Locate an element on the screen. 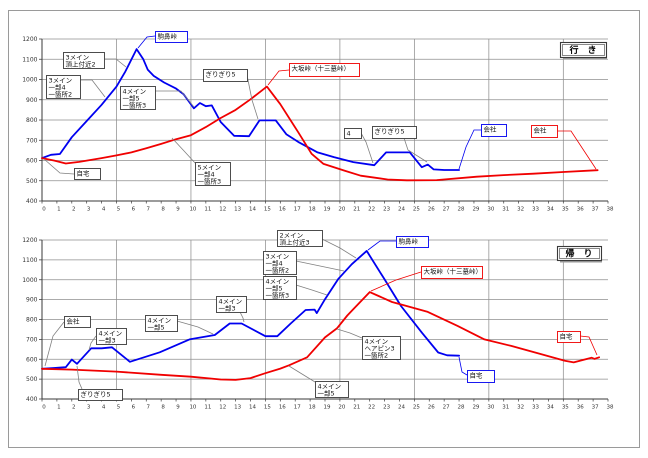 The image size is (648, 458). x-axis-label: 11 is located at coordinates (207, 408).